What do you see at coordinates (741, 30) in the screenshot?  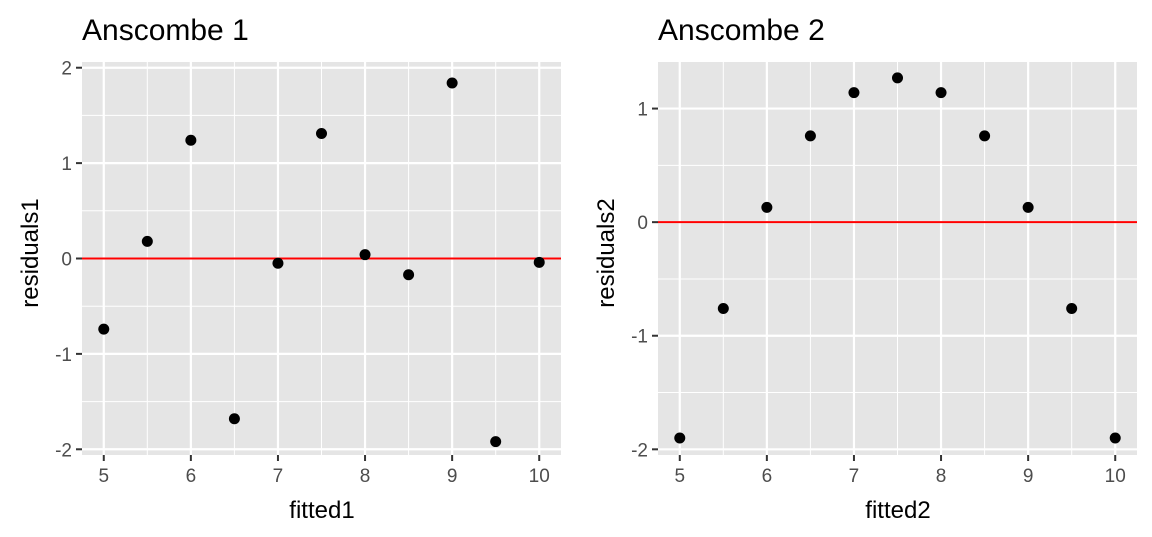 I see `chart-title: Anscombe 2` at bounding box center [741, 30].